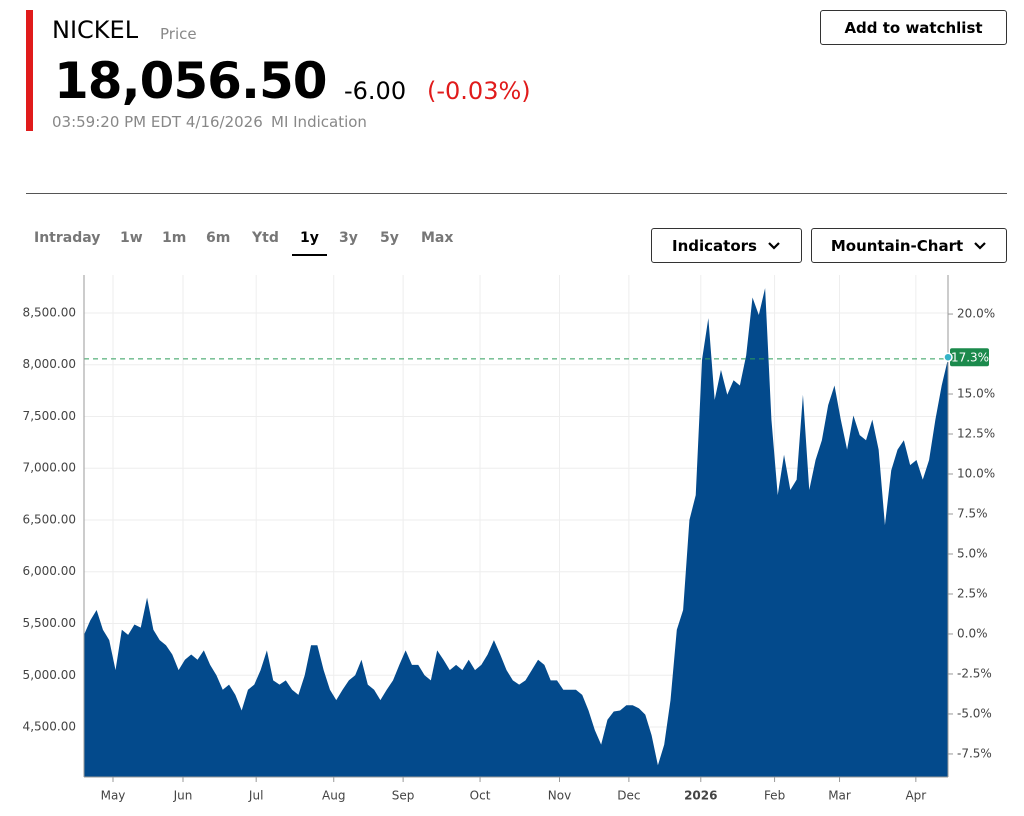 This screenshot has height=816, width=1024. What do you see at coordinates (976, 434) in the screenshot?
I see `y2-tick-label: 12.5%` at bounding box center [976, 434].